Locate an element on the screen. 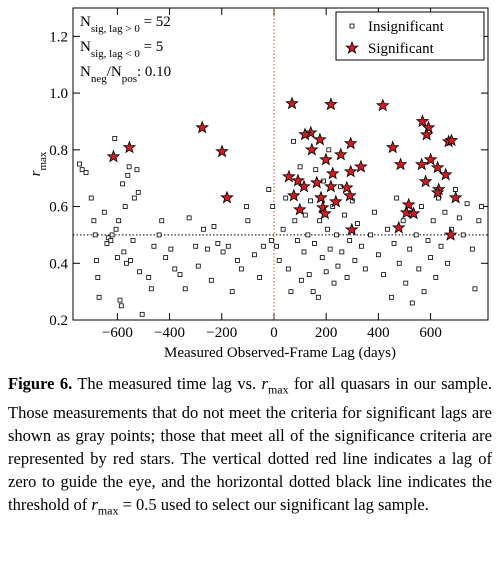 This screenshot has height=569, width=499. legend-box is located at coordinates (410, 36).